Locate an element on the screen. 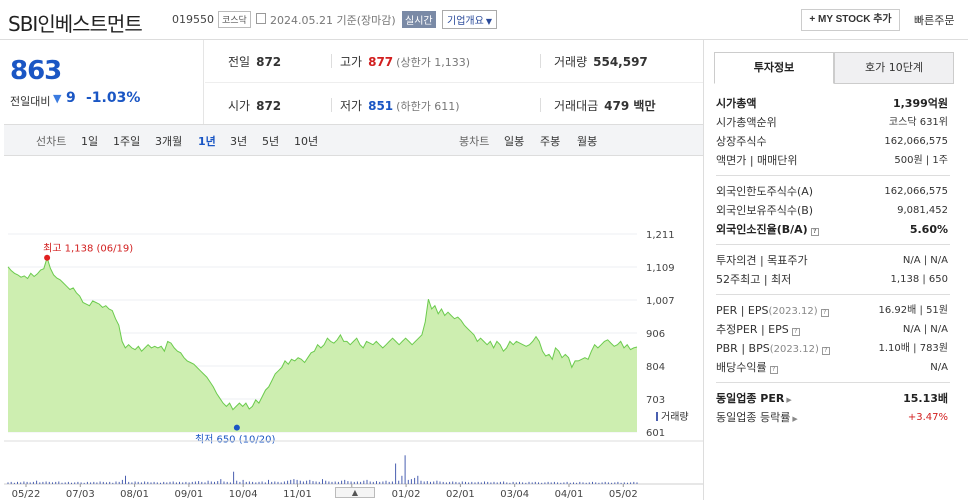 This screenshot has height=500, width=968. candle-monthly: 월봉 is located at coordinates (587, 141).